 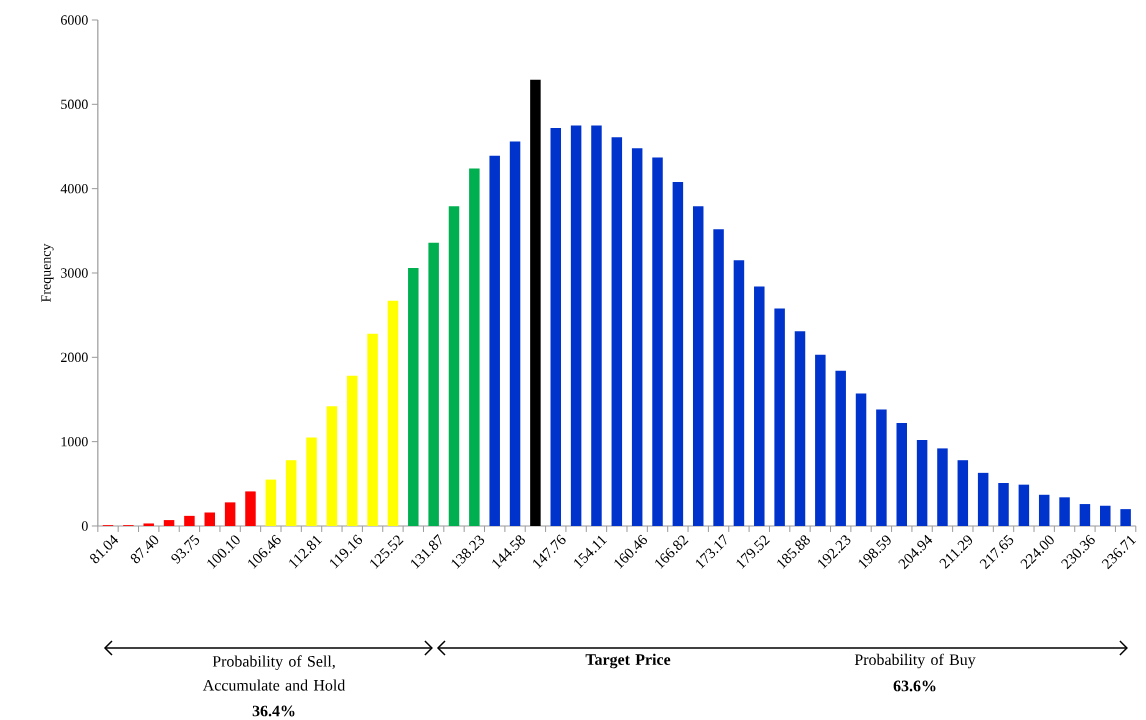 What do you see at coordinates (914, 686) in the screenshot?
I see `text: 63.6%` at bounding box center [914, 686].